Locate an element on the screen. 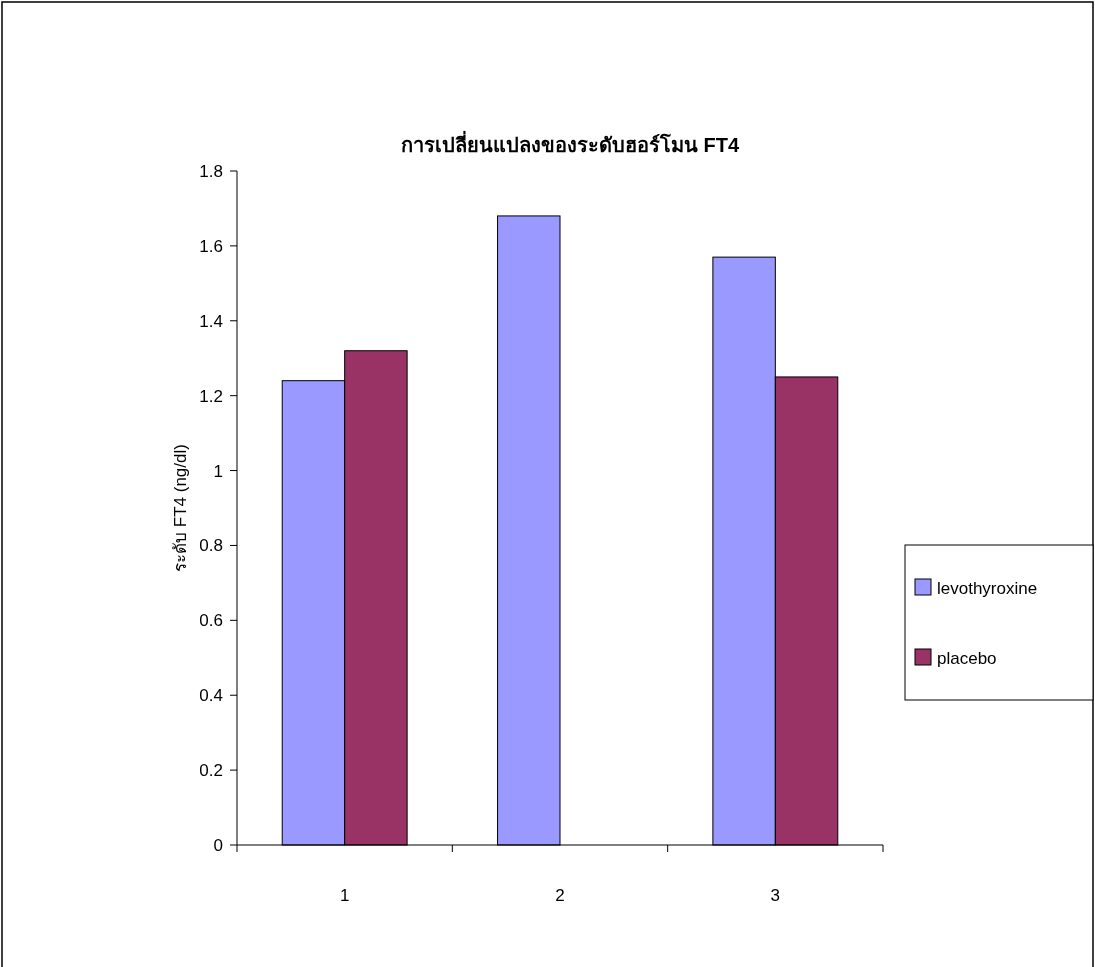 The width and height of the screenshot is (1095, 967). chart-title: การเปลี่ยนแปลงของระดับฮอร์โมน FT4 is located at coordinates (570, 143).